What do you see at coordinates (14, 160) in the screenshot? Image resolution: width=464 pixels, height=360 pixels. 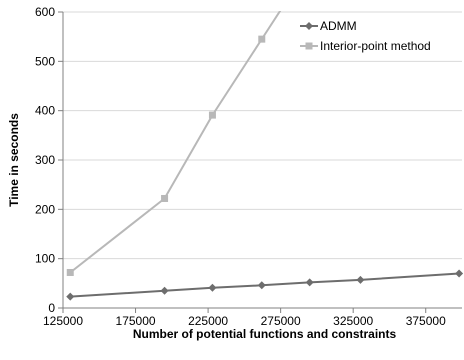 I see `y-axis-title: Time in seconds` at bounding box center [14, 160].